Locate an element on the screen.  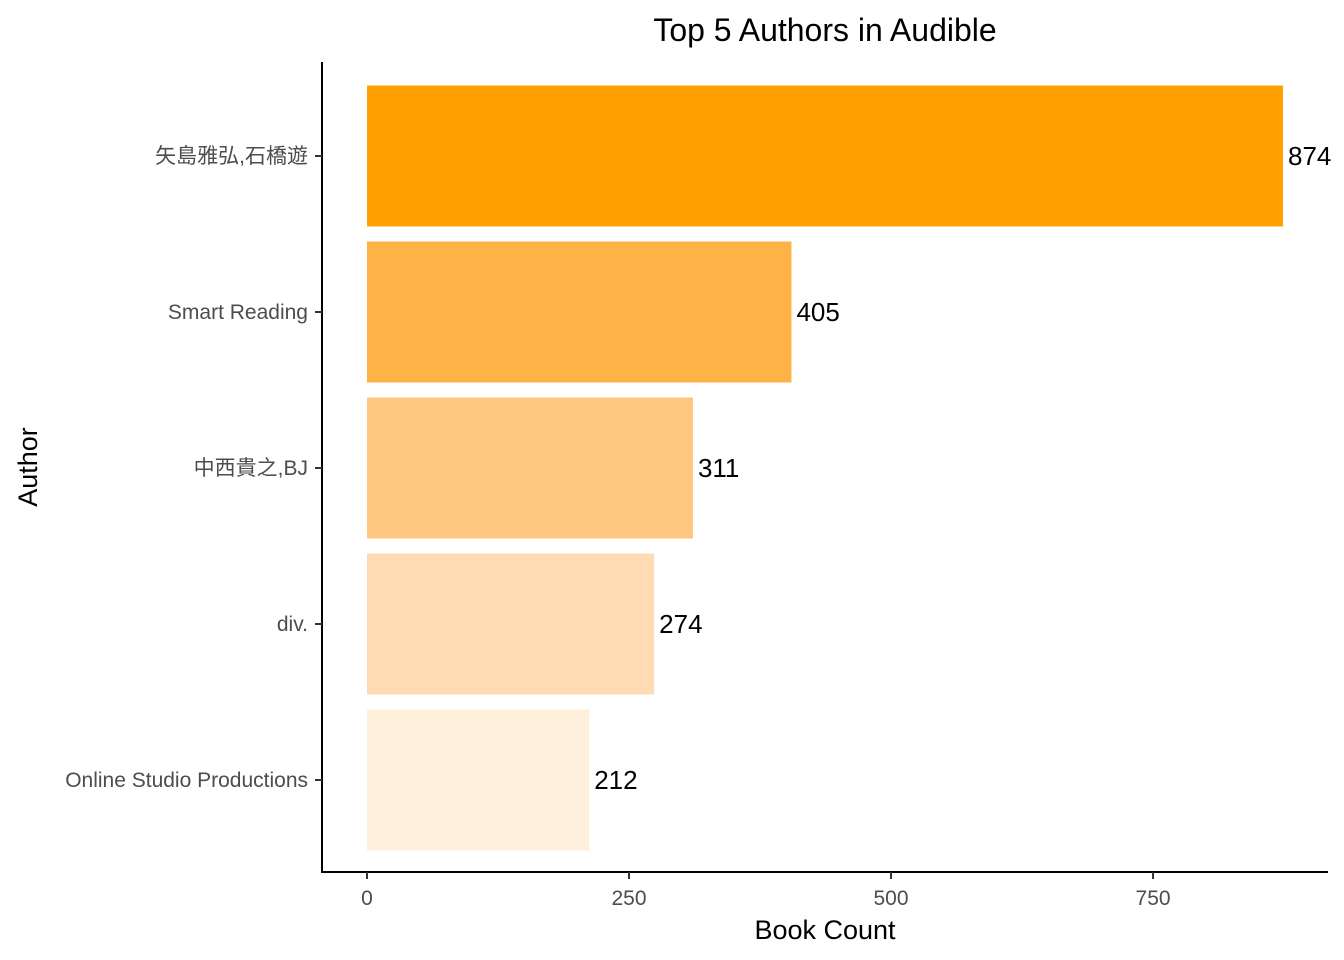
data-label: 874 is located at coordinates (1309, 156).